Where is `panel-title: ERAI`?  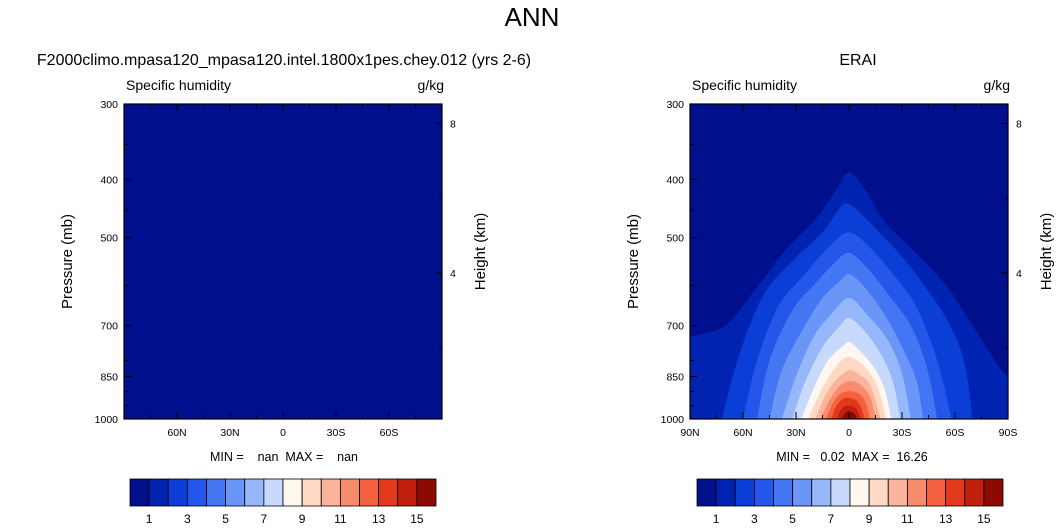
panel-title: ERAI is located at coordinates (857, 60).